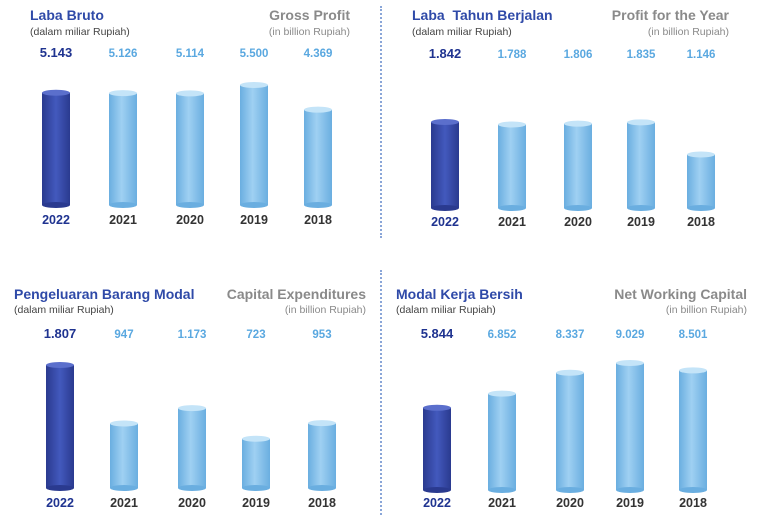 This screenshot has height=519, width=759. I want to click on value-label: 8.337, so click(570, 335).